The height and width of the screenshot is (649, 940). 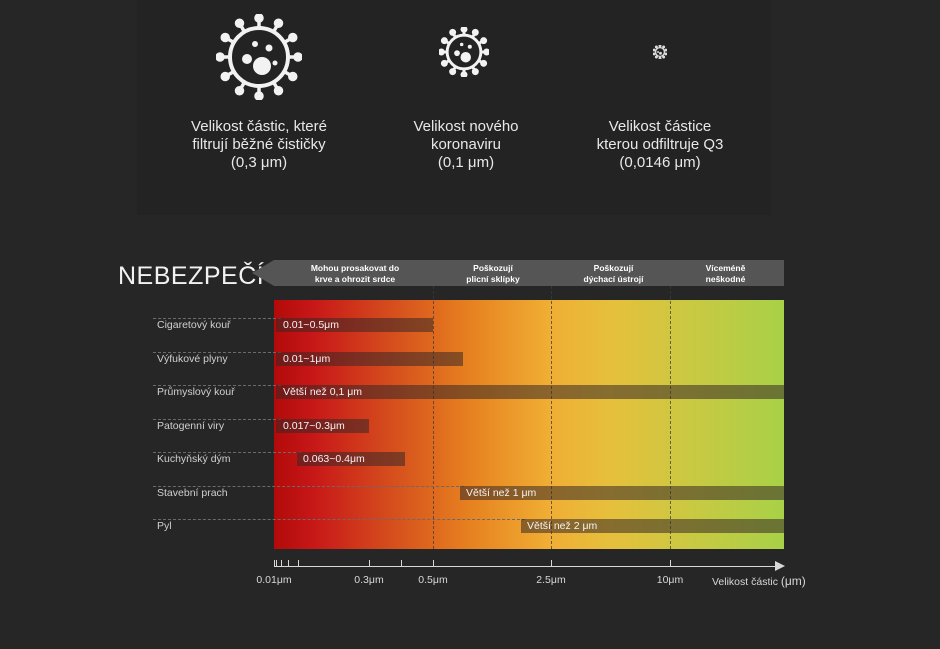 What do you see at coordinates (314, 425) in the screenshot?
I see `range-label: 0.017~0.3μm` at bounding box center [314, 425].